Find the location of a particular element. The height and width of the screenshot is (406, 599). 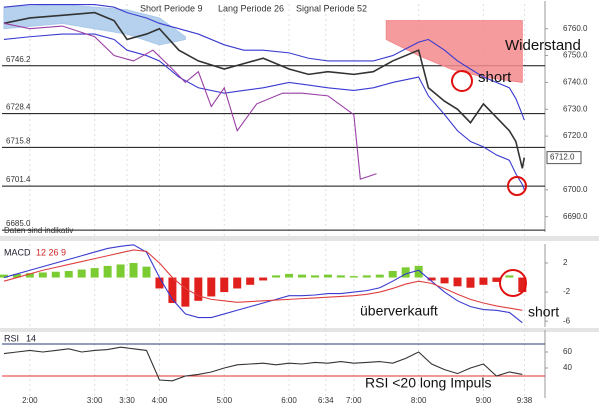

x-tick-label: 6:00 is located at coordinates (289, 400).